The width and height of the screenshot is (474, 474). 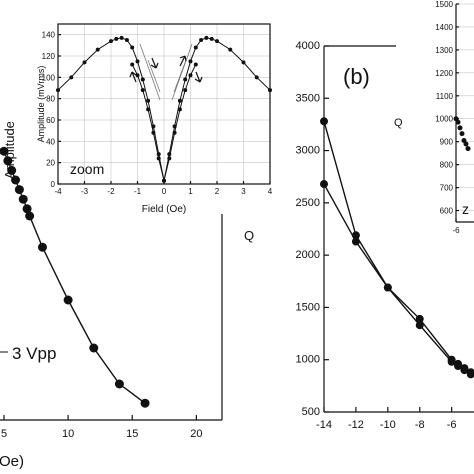 I want to click on left-main-x-label: (Oe), so click(x=12, y=461).